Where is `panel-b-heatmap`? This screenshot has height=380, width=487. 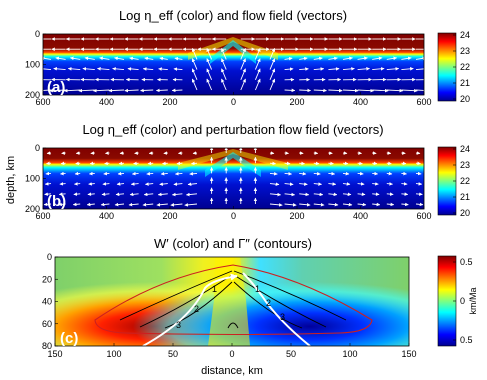 panel-b-heatmap is located at coordinates (233, 178).